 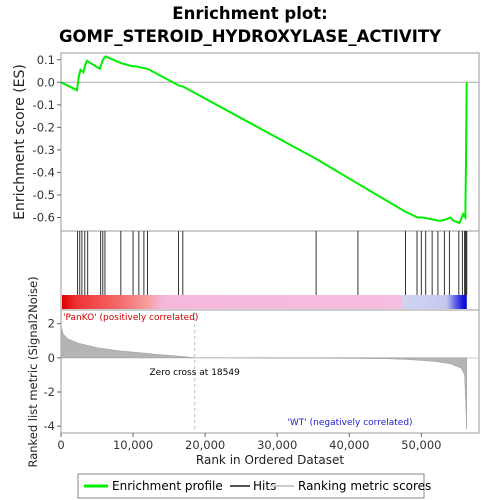 I want to click on ranking-y-tick-label: -4, so click(x=49, y=426).